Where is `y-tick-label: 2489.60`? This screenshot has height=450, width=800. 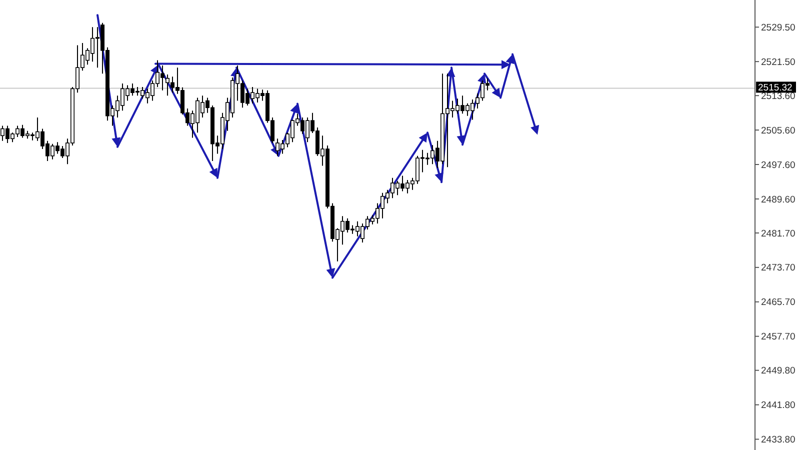 y-tick-label: 2489.60 is located at coordinates (778, 200).